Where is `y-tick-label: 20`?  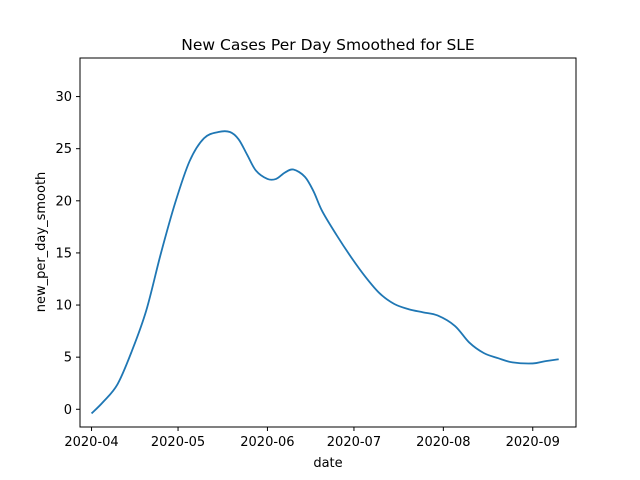 y-tick-label: 20 is located at coordinates (63, 201).